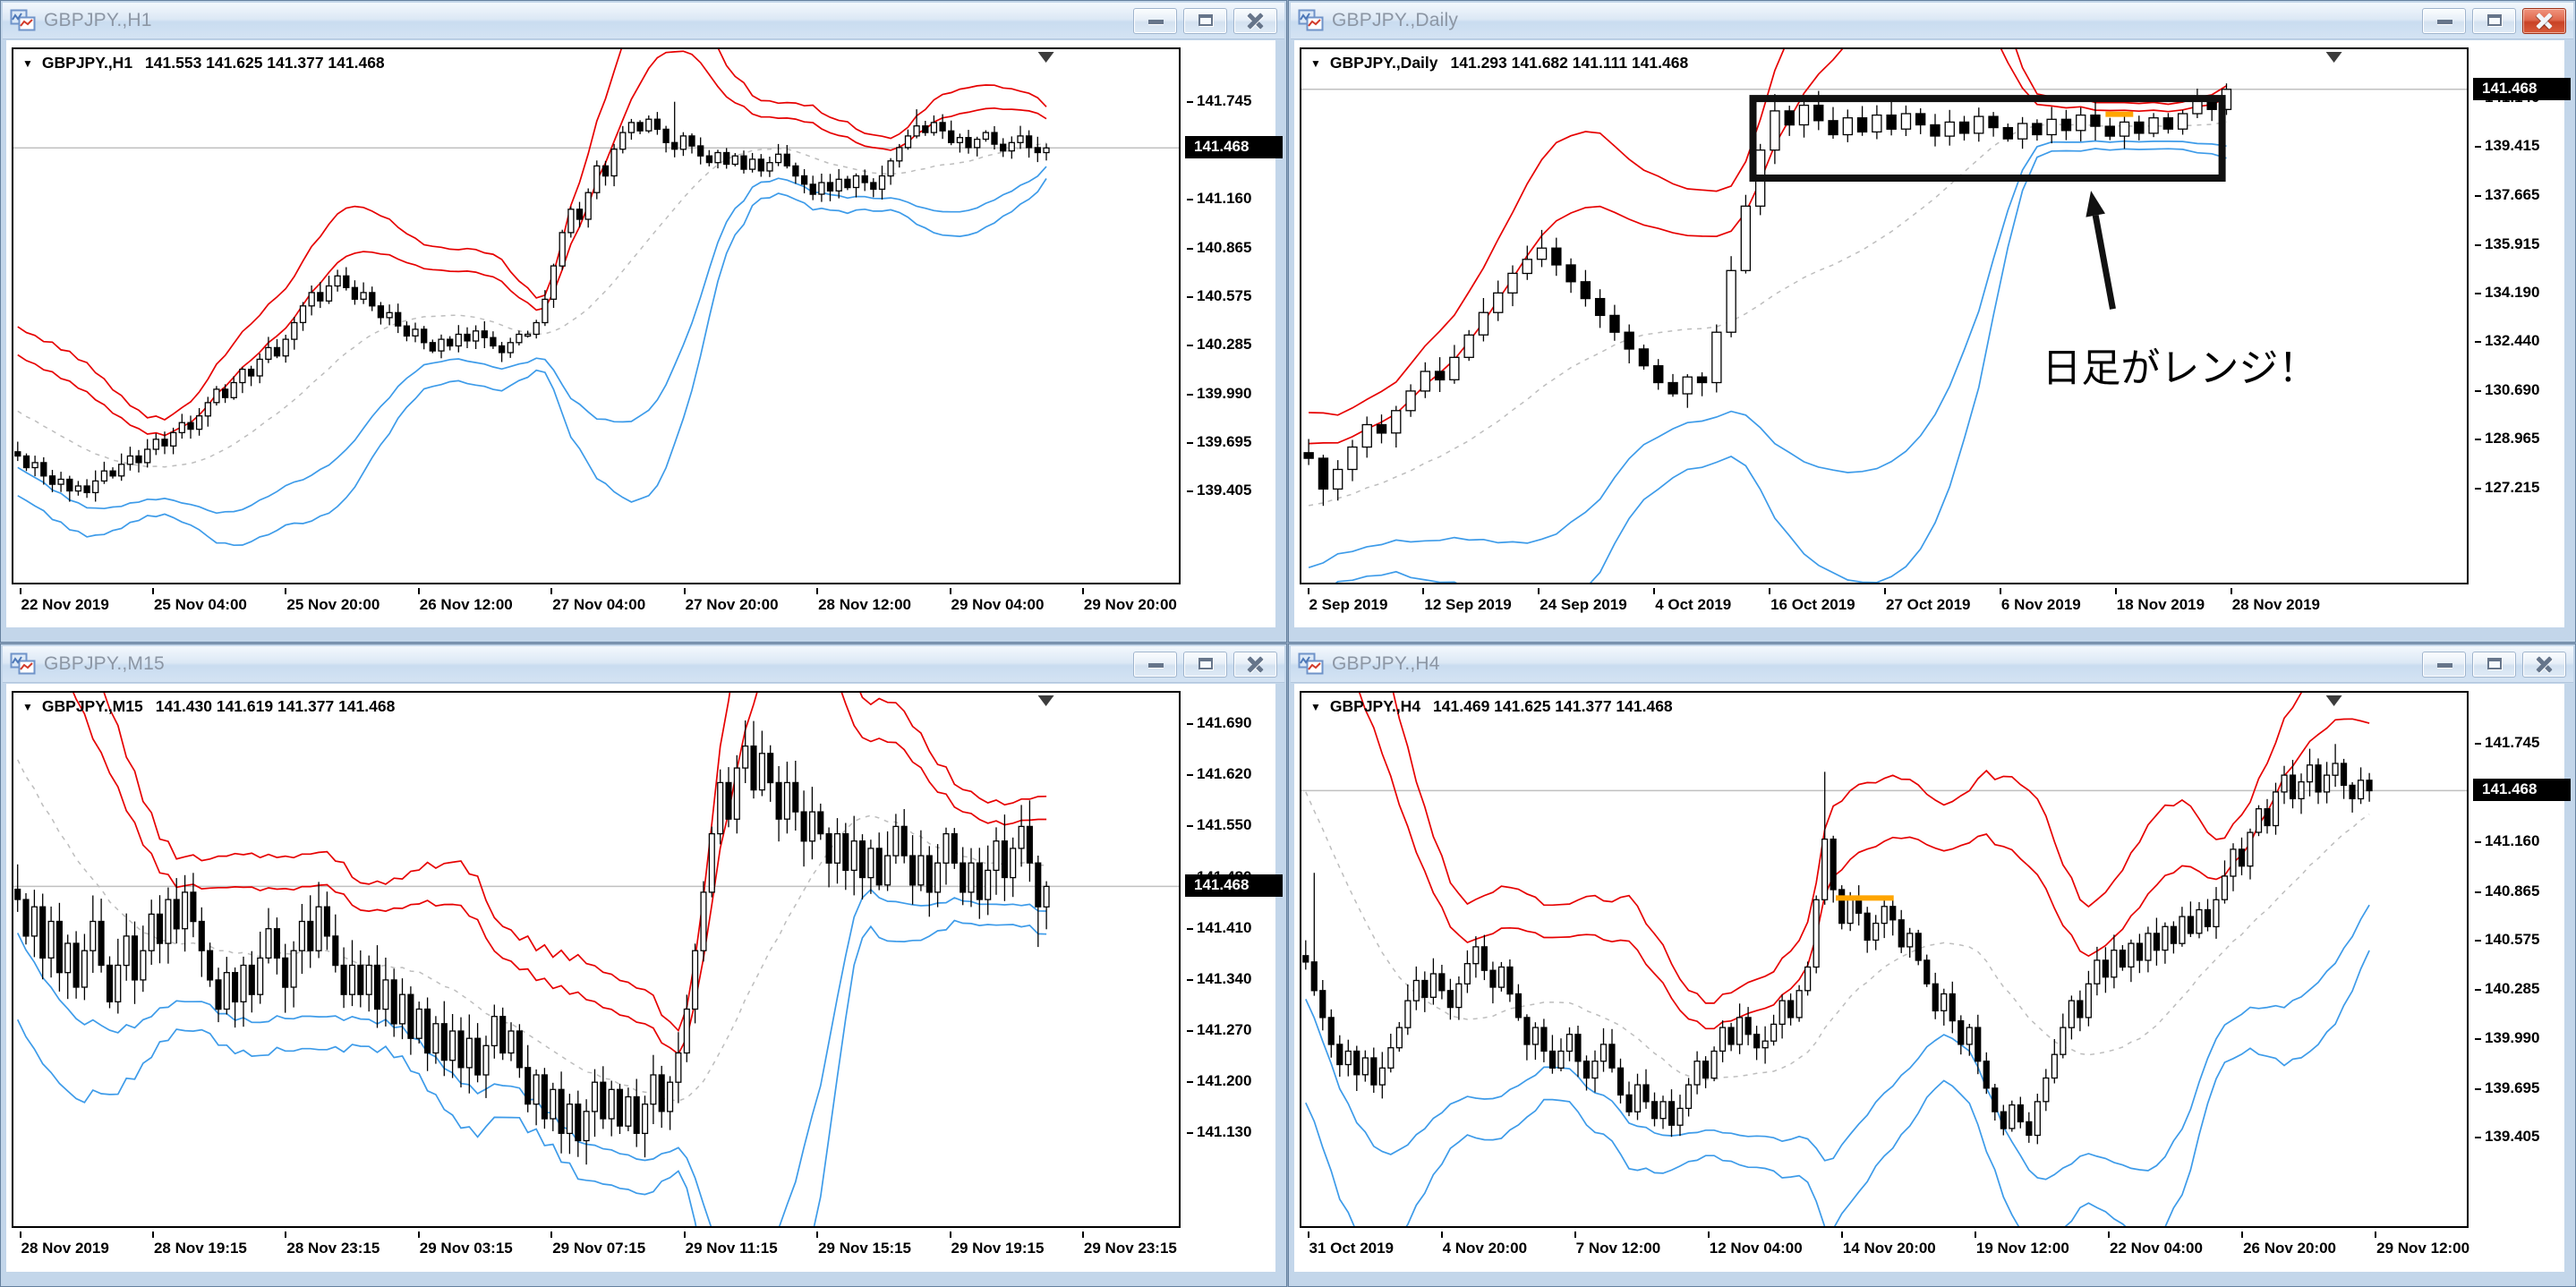 The width and height of the screenshot is (2576, 1287). Describe the element at coordinates (1130, 604) in the screenshot. I see `time-tick-label: 29 Nov 20:00` at that location.